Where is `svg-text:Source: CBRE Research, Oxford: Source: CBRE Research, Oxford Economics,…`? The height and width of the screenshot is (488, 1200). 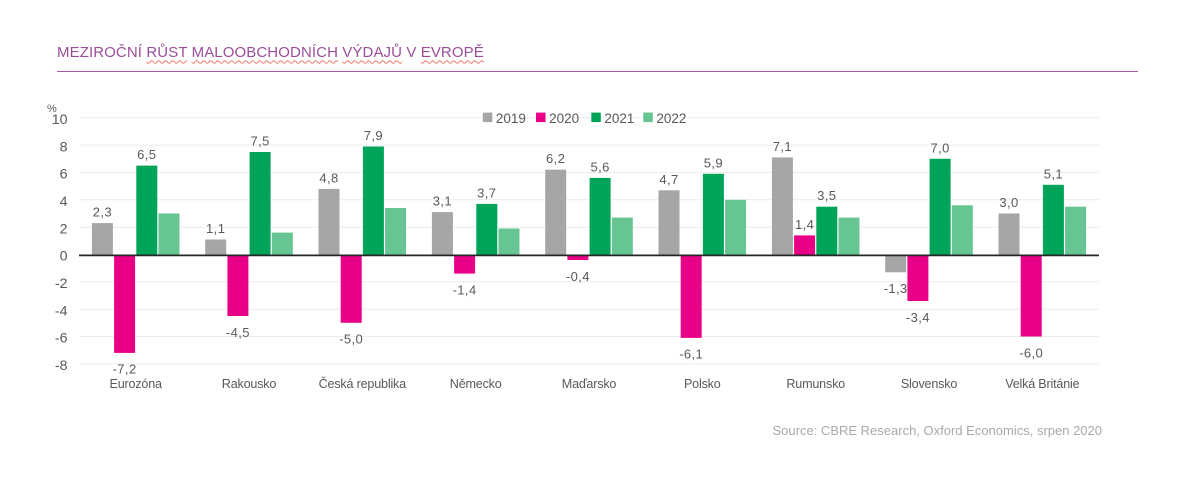 svg-text:Source: CBRE Research, Oxford: Source: CBRE Research, Oxford Economics,… is located at coordinates (937, 430).